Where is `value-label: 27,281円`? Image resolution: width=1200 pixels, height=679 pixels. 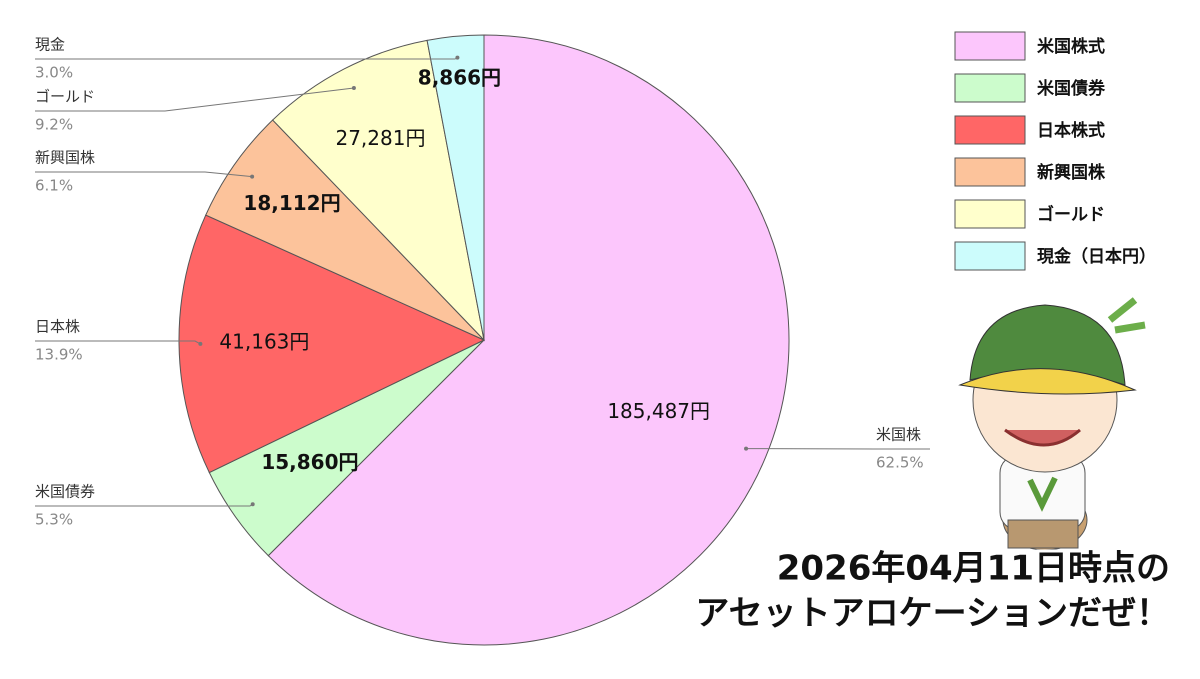 value-label: 27,281円 is located at coordinates (380, 138).